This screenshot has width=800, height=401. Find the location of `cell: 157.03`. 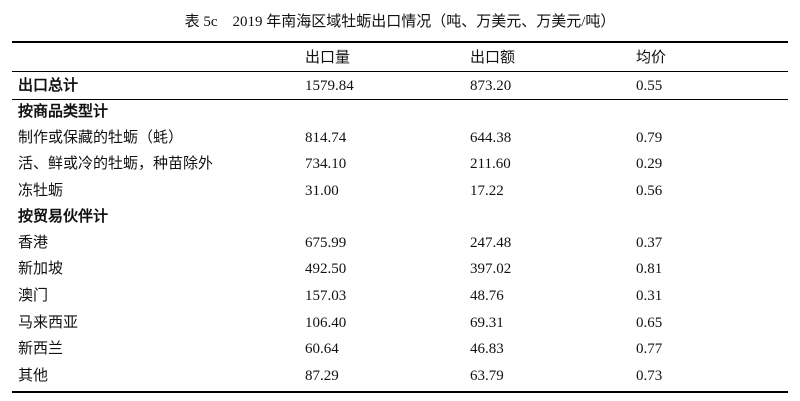

cell: 157.03 is located at coordinates (326, 296).